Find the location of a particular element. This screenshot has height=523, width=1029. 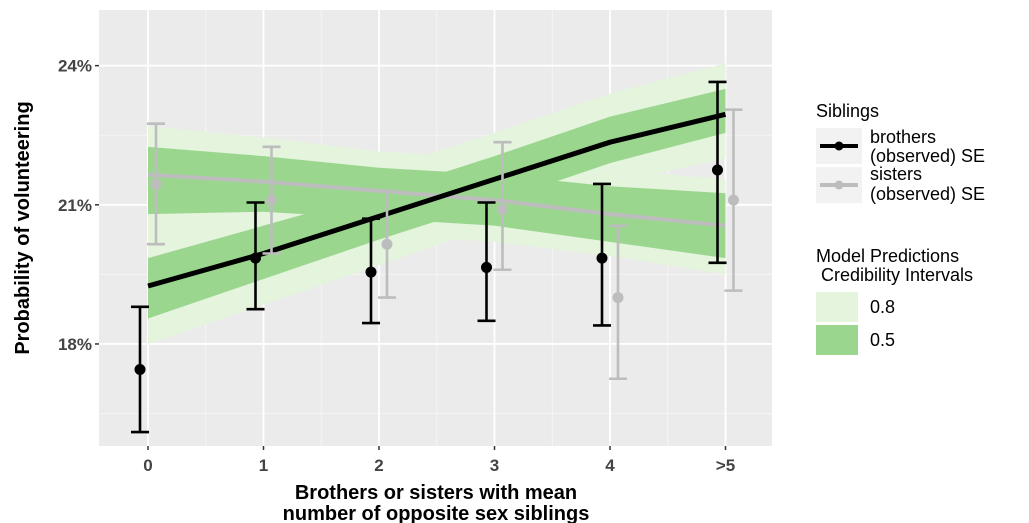

legend-sisters-label-line1: sisters is located at coordinates (896, 174).